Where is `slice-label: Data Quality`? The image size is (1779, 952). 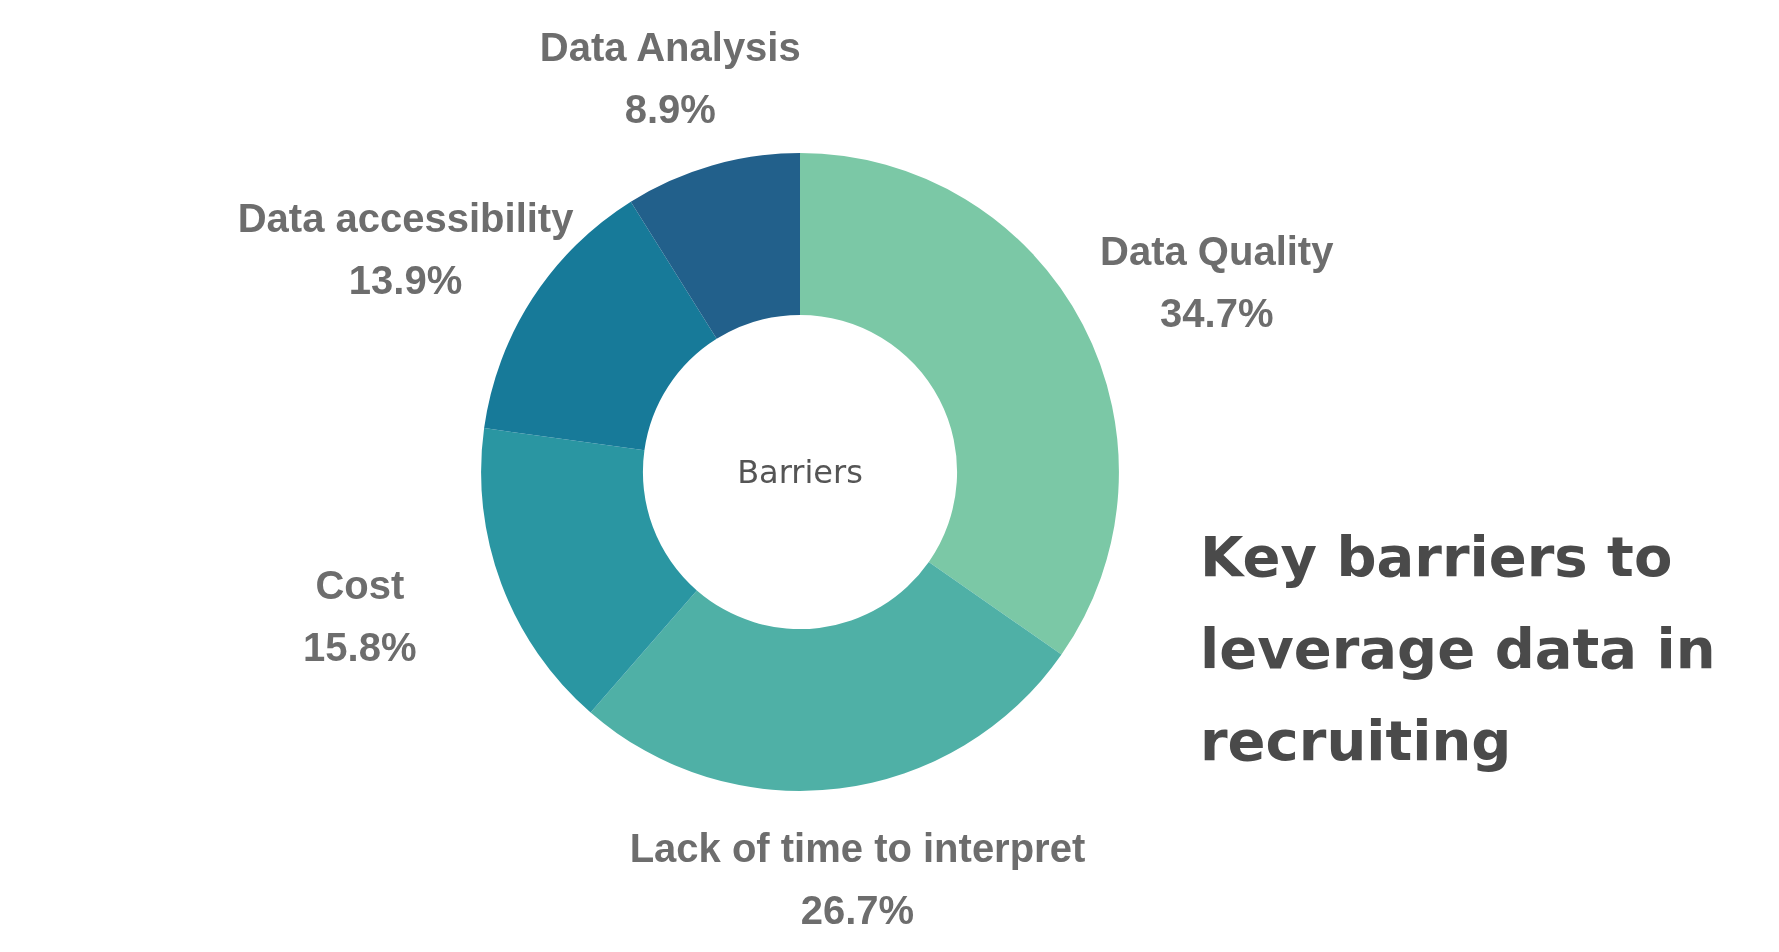
slice-label: Data Quality is located at coordinates (1217, 251).